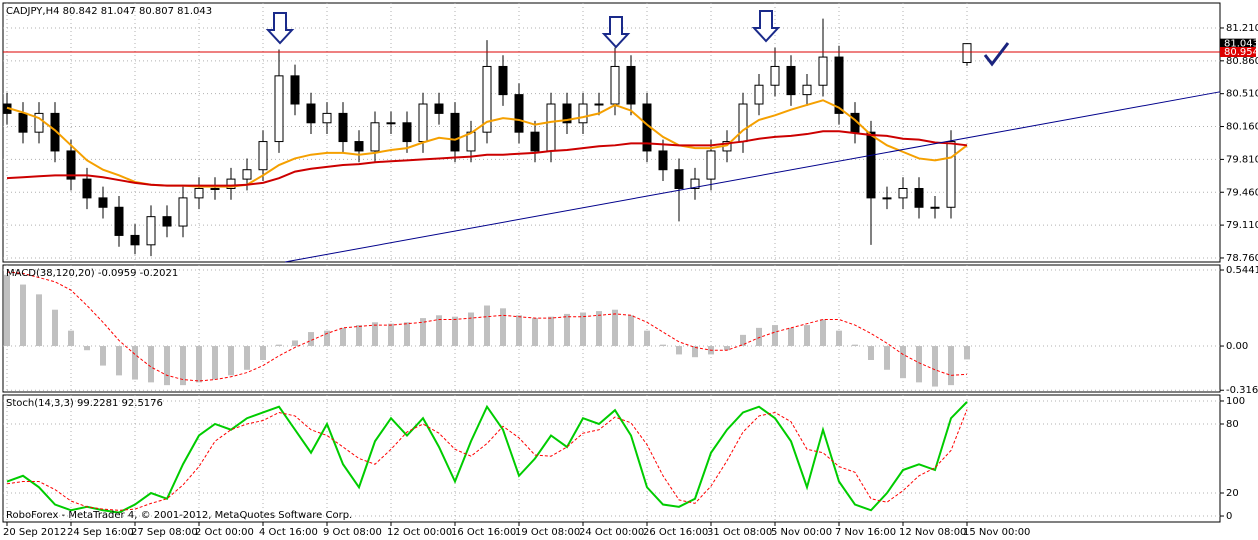 Image resolution: width=1258 pixels, height=540 pixels. Describe the element at coordinates (100, 532) in the screenshot. I see `x-tick-label: 24 Sep 16:00` at that location.